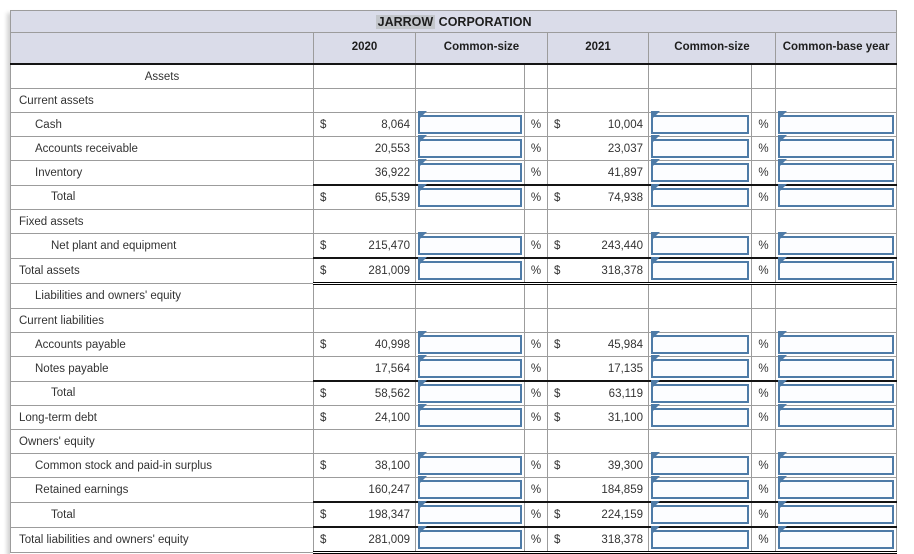  What do you see at coordinates (622, 489) in the screenshot?
I see `value-2021: 184,859` at bounding box center [622, 489].